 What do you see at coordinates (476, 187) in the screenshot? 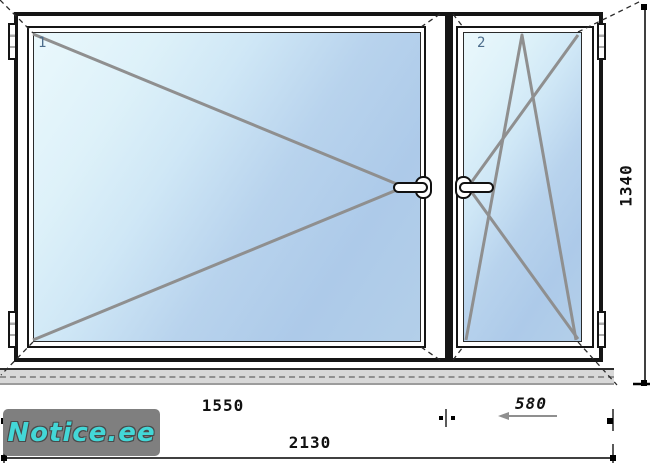
I see `handle-icon-right-sash` at bounding box center [476, 187].